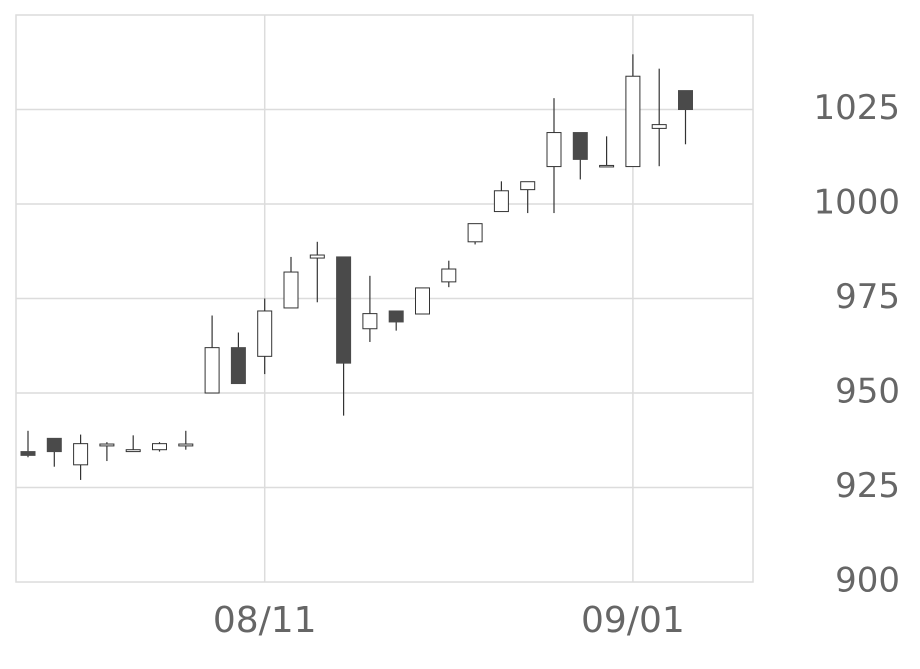 The image size is (920, 669). I want to click on y-tick-label: 950, so click(867, 392).